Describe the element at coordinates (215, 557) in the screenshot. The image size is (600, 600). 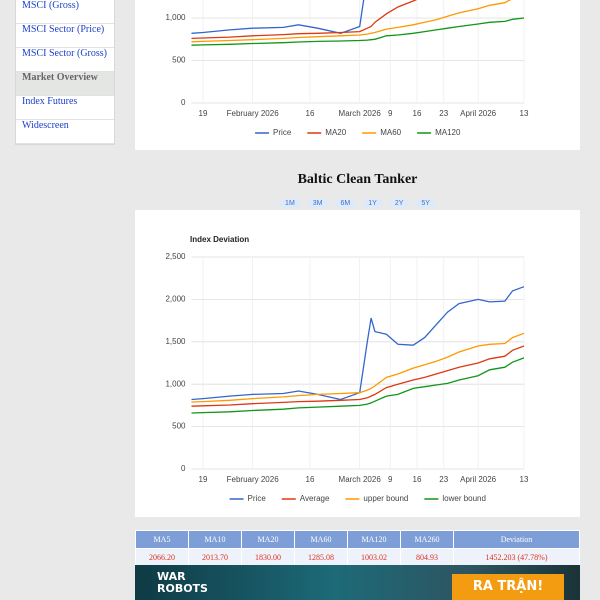
I see `table-cell: 2013.70` at that location.